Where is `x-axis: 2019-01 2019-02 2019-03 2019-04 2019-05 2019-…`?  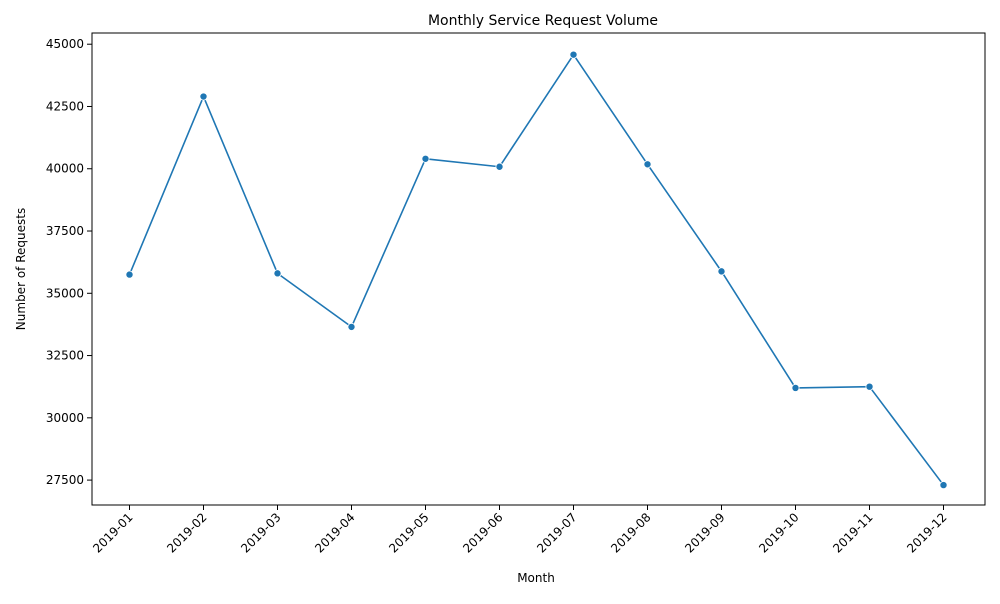
x-axis: 2019-01 2019-02 2019-03 2019-04 2019-05 2019-… is located at coordinates (520, 530).